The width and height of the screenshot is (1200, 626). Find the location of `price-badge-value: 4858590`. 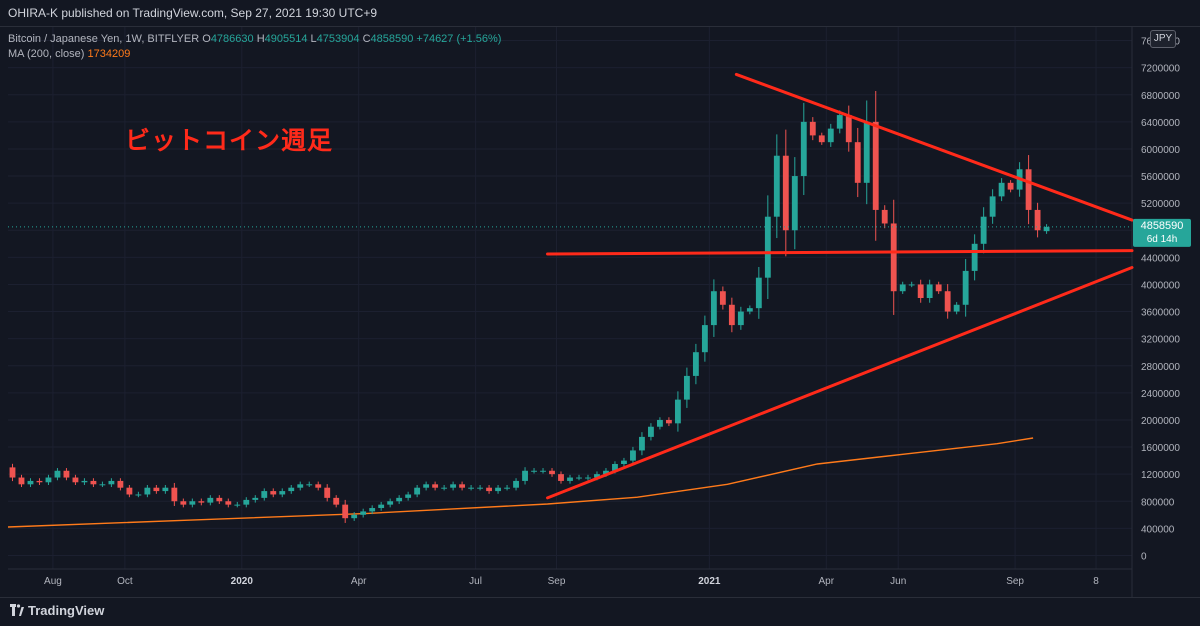

price-badge-value: 4858590 is located at coordinates (1162, 226).